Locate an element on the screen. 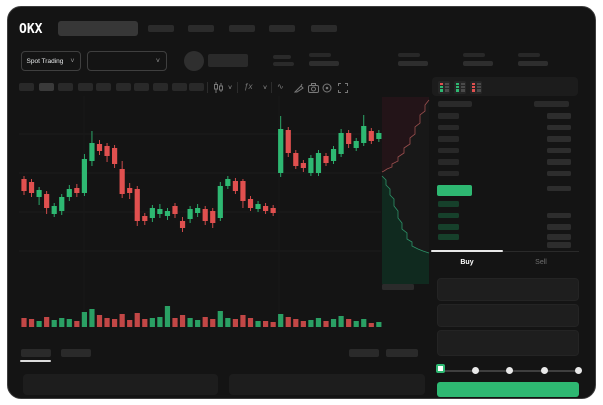 The width and height of the screenshot is (603, 405). book-bids-icon is located at coordinates (460, 87).